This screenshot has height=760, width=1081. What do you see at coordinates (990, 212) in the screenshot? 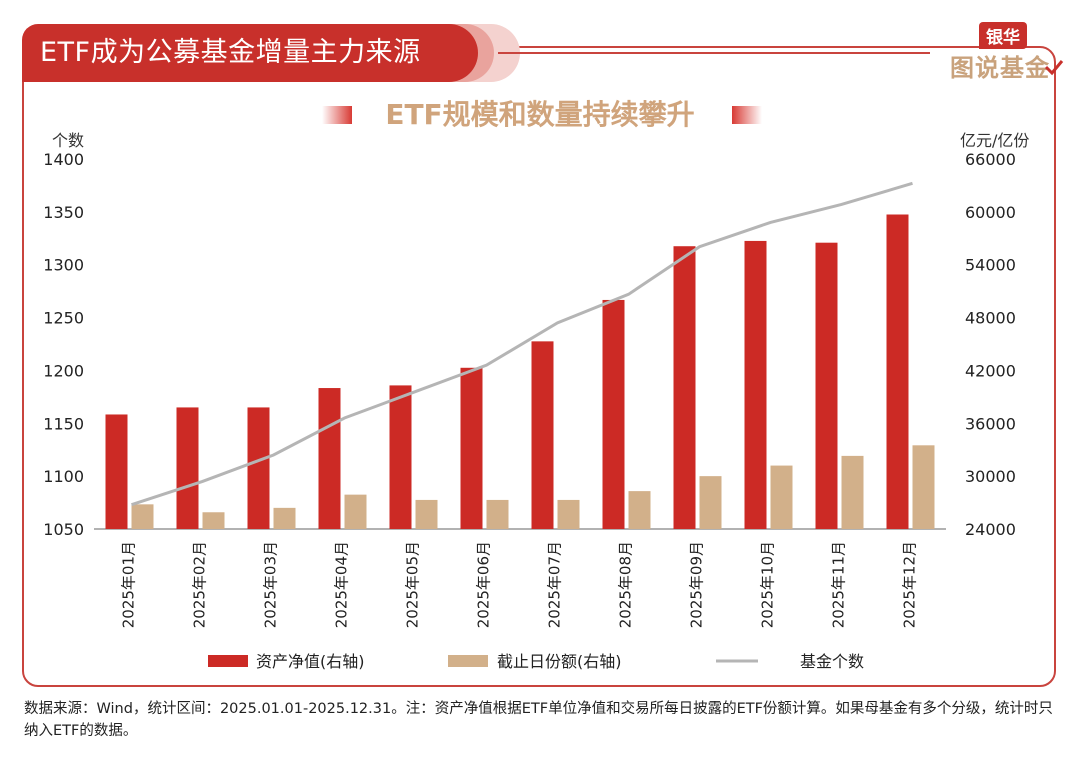
I see `y-tick-right: 60000` at bounding box center [990, 212].